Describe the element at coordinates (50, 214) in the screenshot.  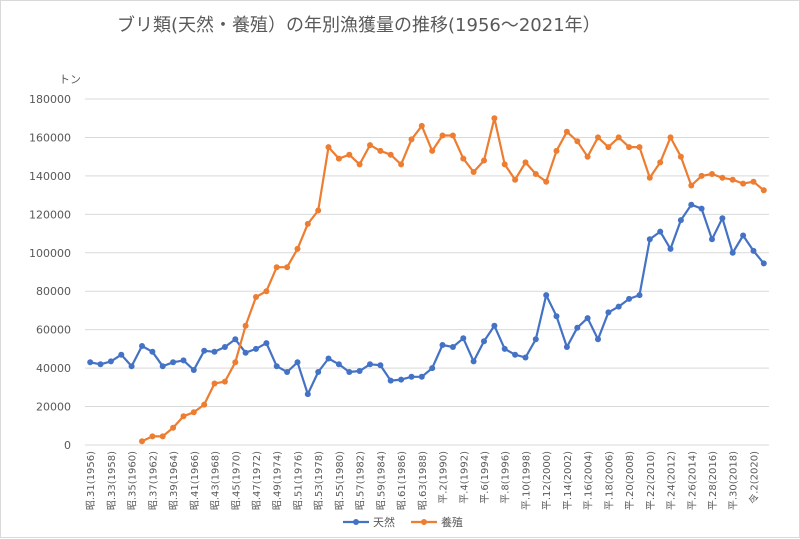
I see `y-tick-label: 120000` at that location.